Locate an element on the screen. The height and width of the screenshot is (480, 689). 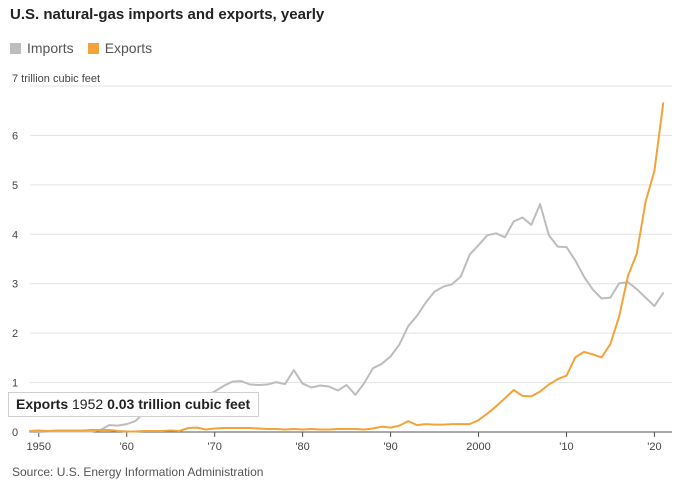
y-tick-label: 6 is located at coordinates (15, 136).